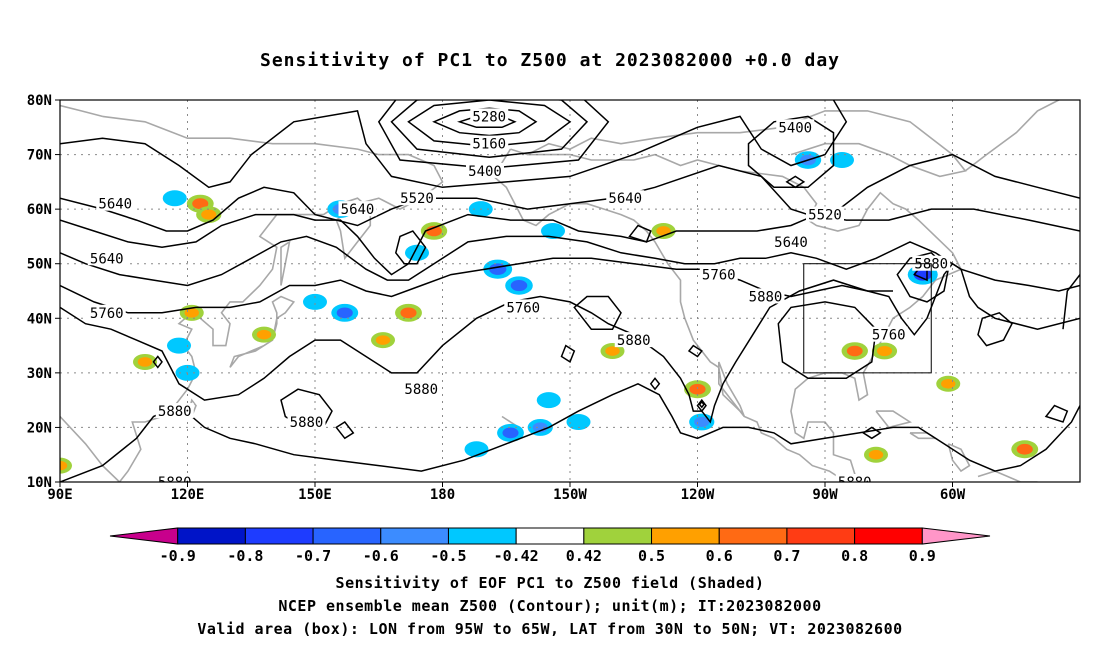  Describe the element at coordinates (245, 556) in the screenshot. I see `colorbar-tick-label: -0.8` at that location.